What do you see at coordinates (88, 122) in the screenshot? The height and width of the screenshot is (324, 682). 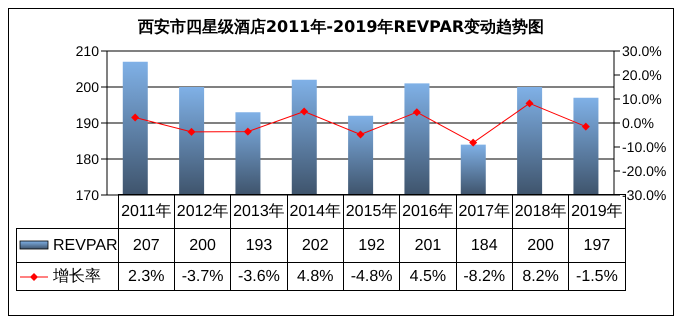 I see `y-tick-label: 190` at bounding box center [88, 122].